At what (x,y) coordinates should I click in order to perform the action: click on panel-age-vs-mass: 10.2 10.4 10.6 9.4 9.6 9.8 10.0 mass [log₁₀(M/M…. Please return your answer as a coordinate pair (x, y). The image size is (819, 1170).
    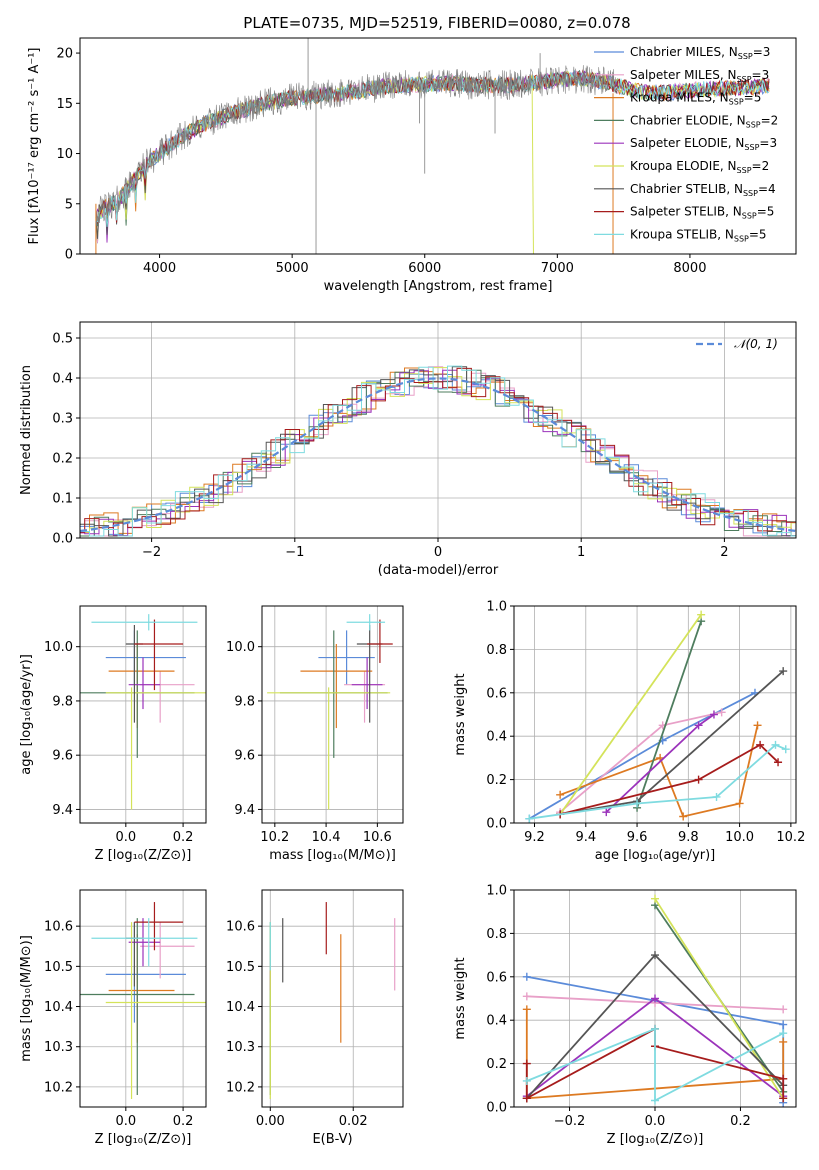
    Looking at the image, I should click on (315, 734).